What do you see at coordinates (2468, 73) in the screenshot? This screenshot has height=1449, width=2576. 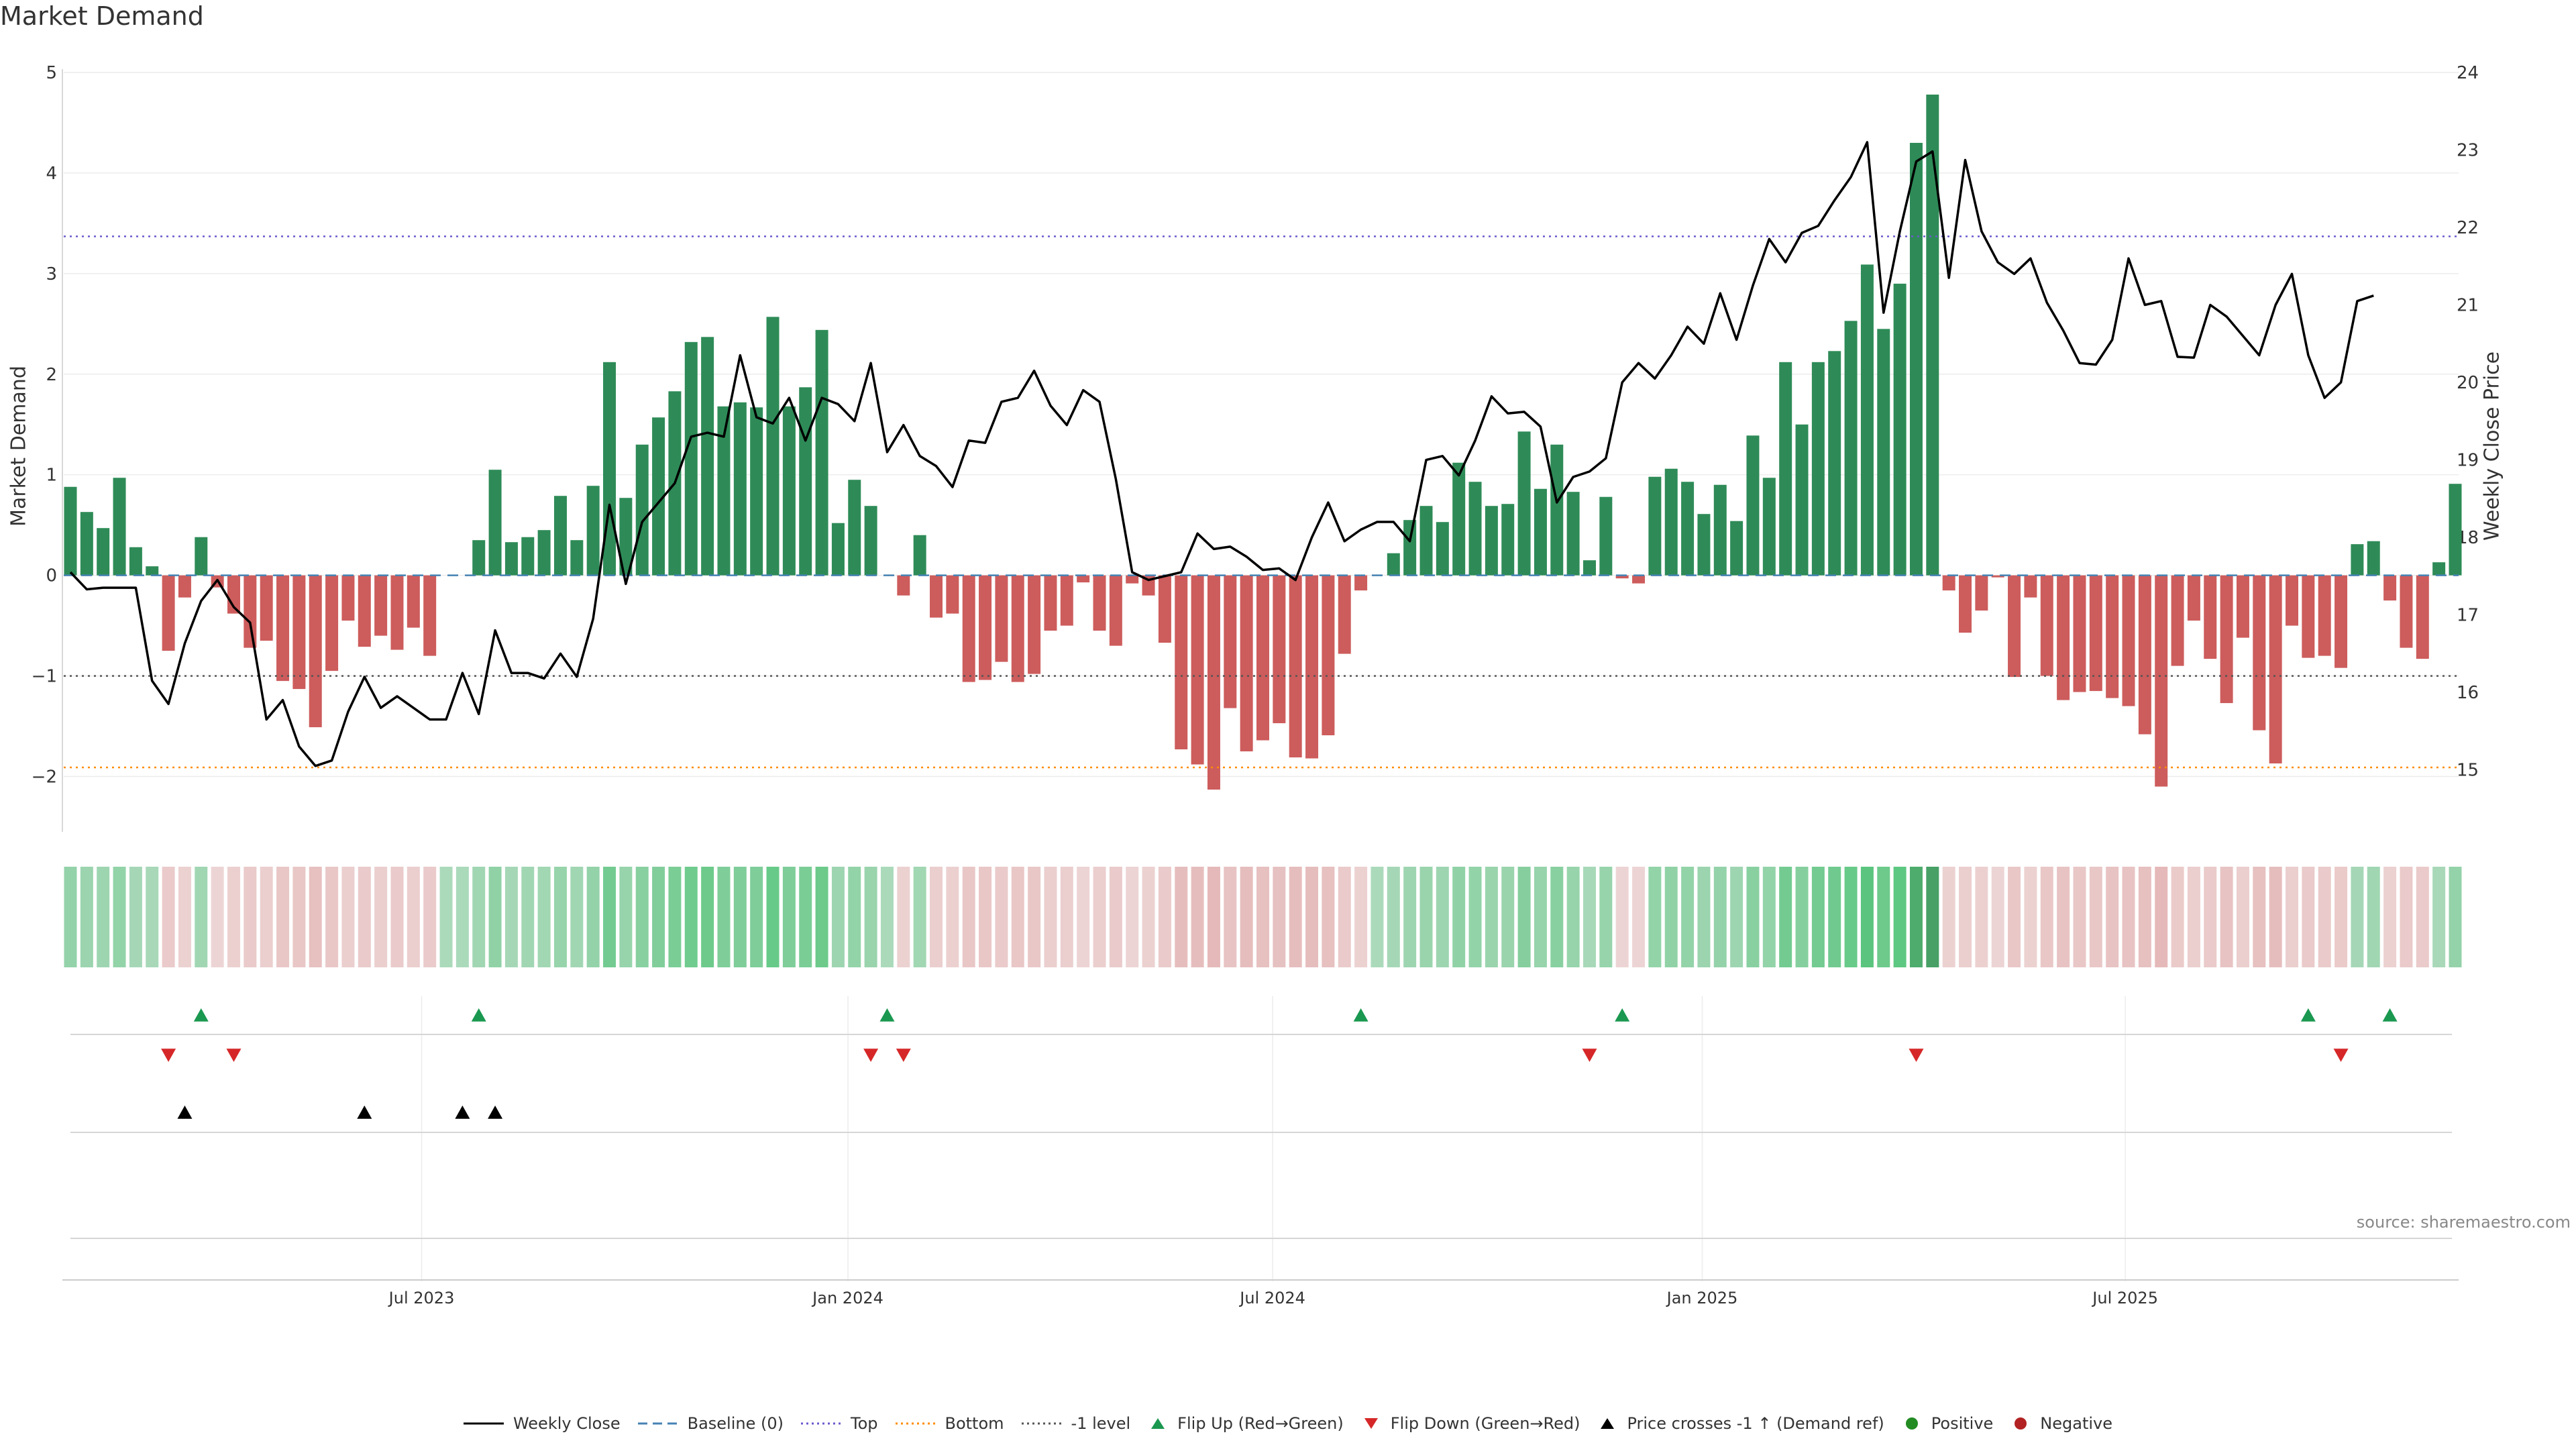 I see `y-right-tick-label: 24` at bounding box center [2468, 73].